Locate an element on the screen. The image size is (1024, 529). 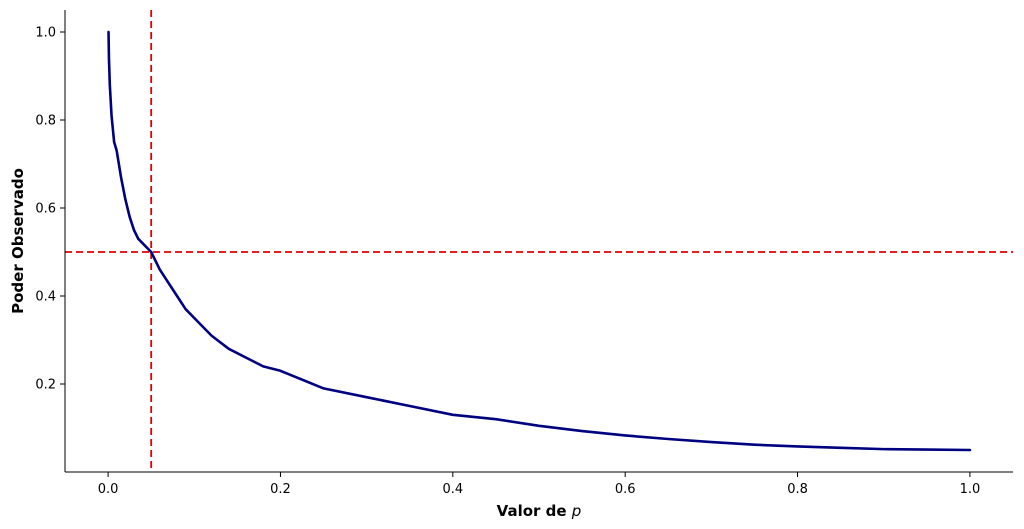
x-axis-label: Valor de p is located at coordinates (539, 511).